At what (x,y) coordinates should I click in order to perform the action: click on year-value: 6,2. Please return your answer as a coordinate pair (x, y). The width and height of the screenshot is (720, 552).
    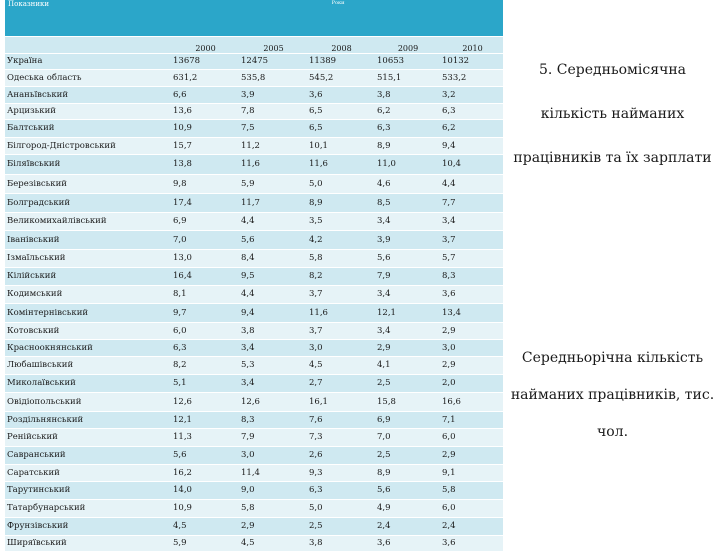
    Looking at the image, I should click on (406, 111).